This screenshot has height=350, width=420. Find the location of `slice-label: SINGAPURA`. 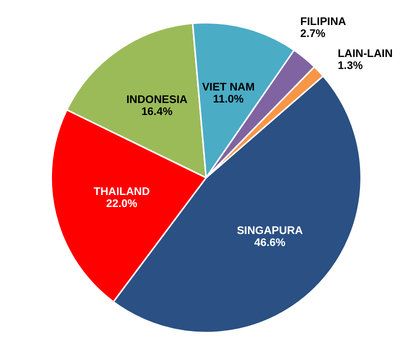

slice-label: SINGAPURA is located at coordinates (269, 230).